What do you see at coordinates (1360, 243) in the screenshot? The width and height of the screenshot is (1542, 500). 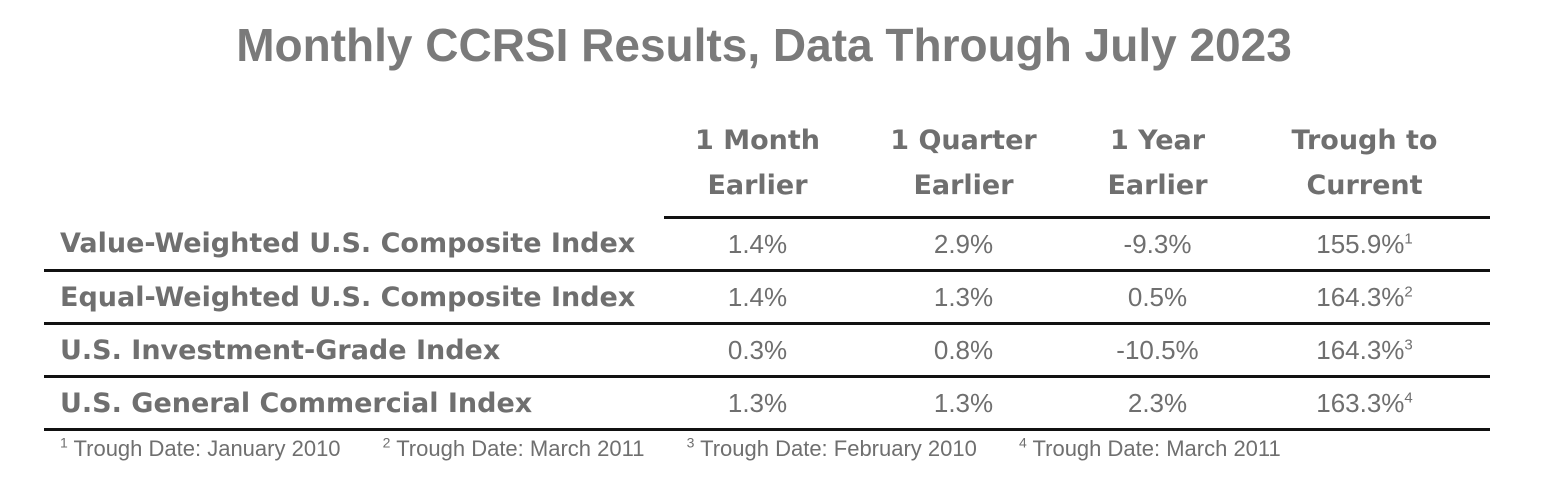 I see `trough-value: 155.9%` at bounding box center [1360, 243].